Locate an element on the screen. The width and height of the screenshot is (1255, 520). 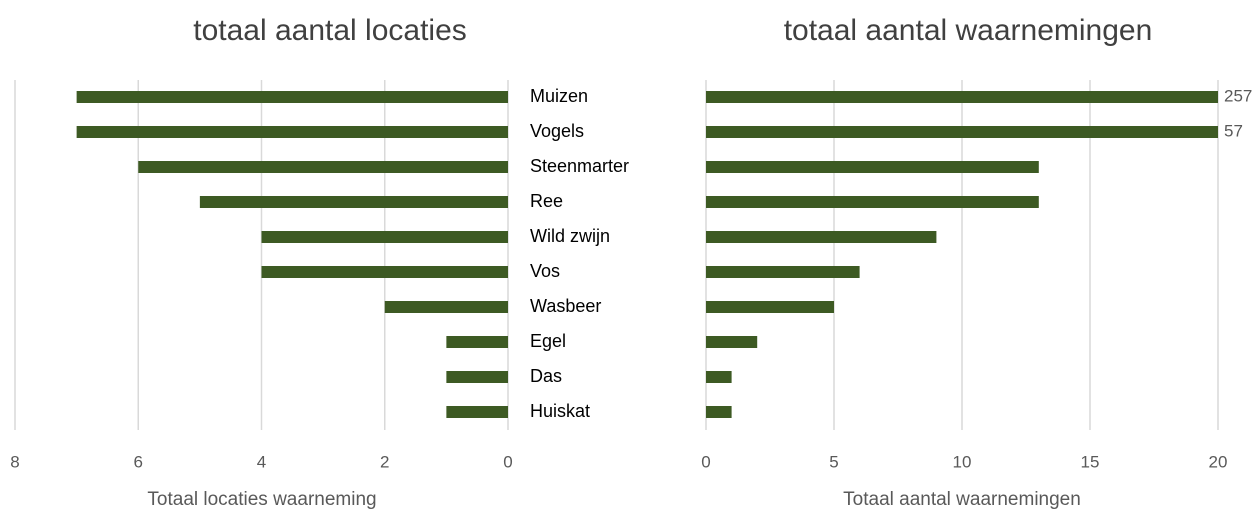
category-label: Steenmarter is located at coordinates (579, 166).